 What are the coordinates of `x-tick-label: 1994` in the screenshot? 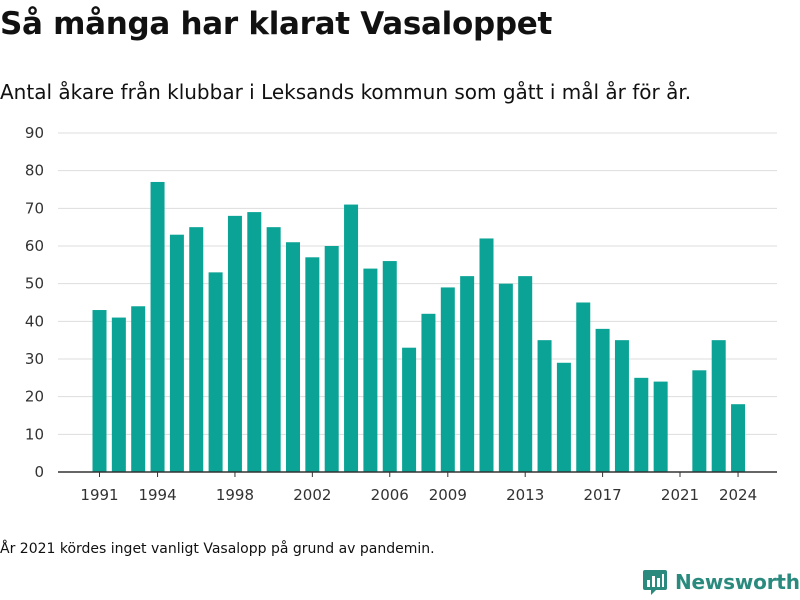 It's located at (157, 495).